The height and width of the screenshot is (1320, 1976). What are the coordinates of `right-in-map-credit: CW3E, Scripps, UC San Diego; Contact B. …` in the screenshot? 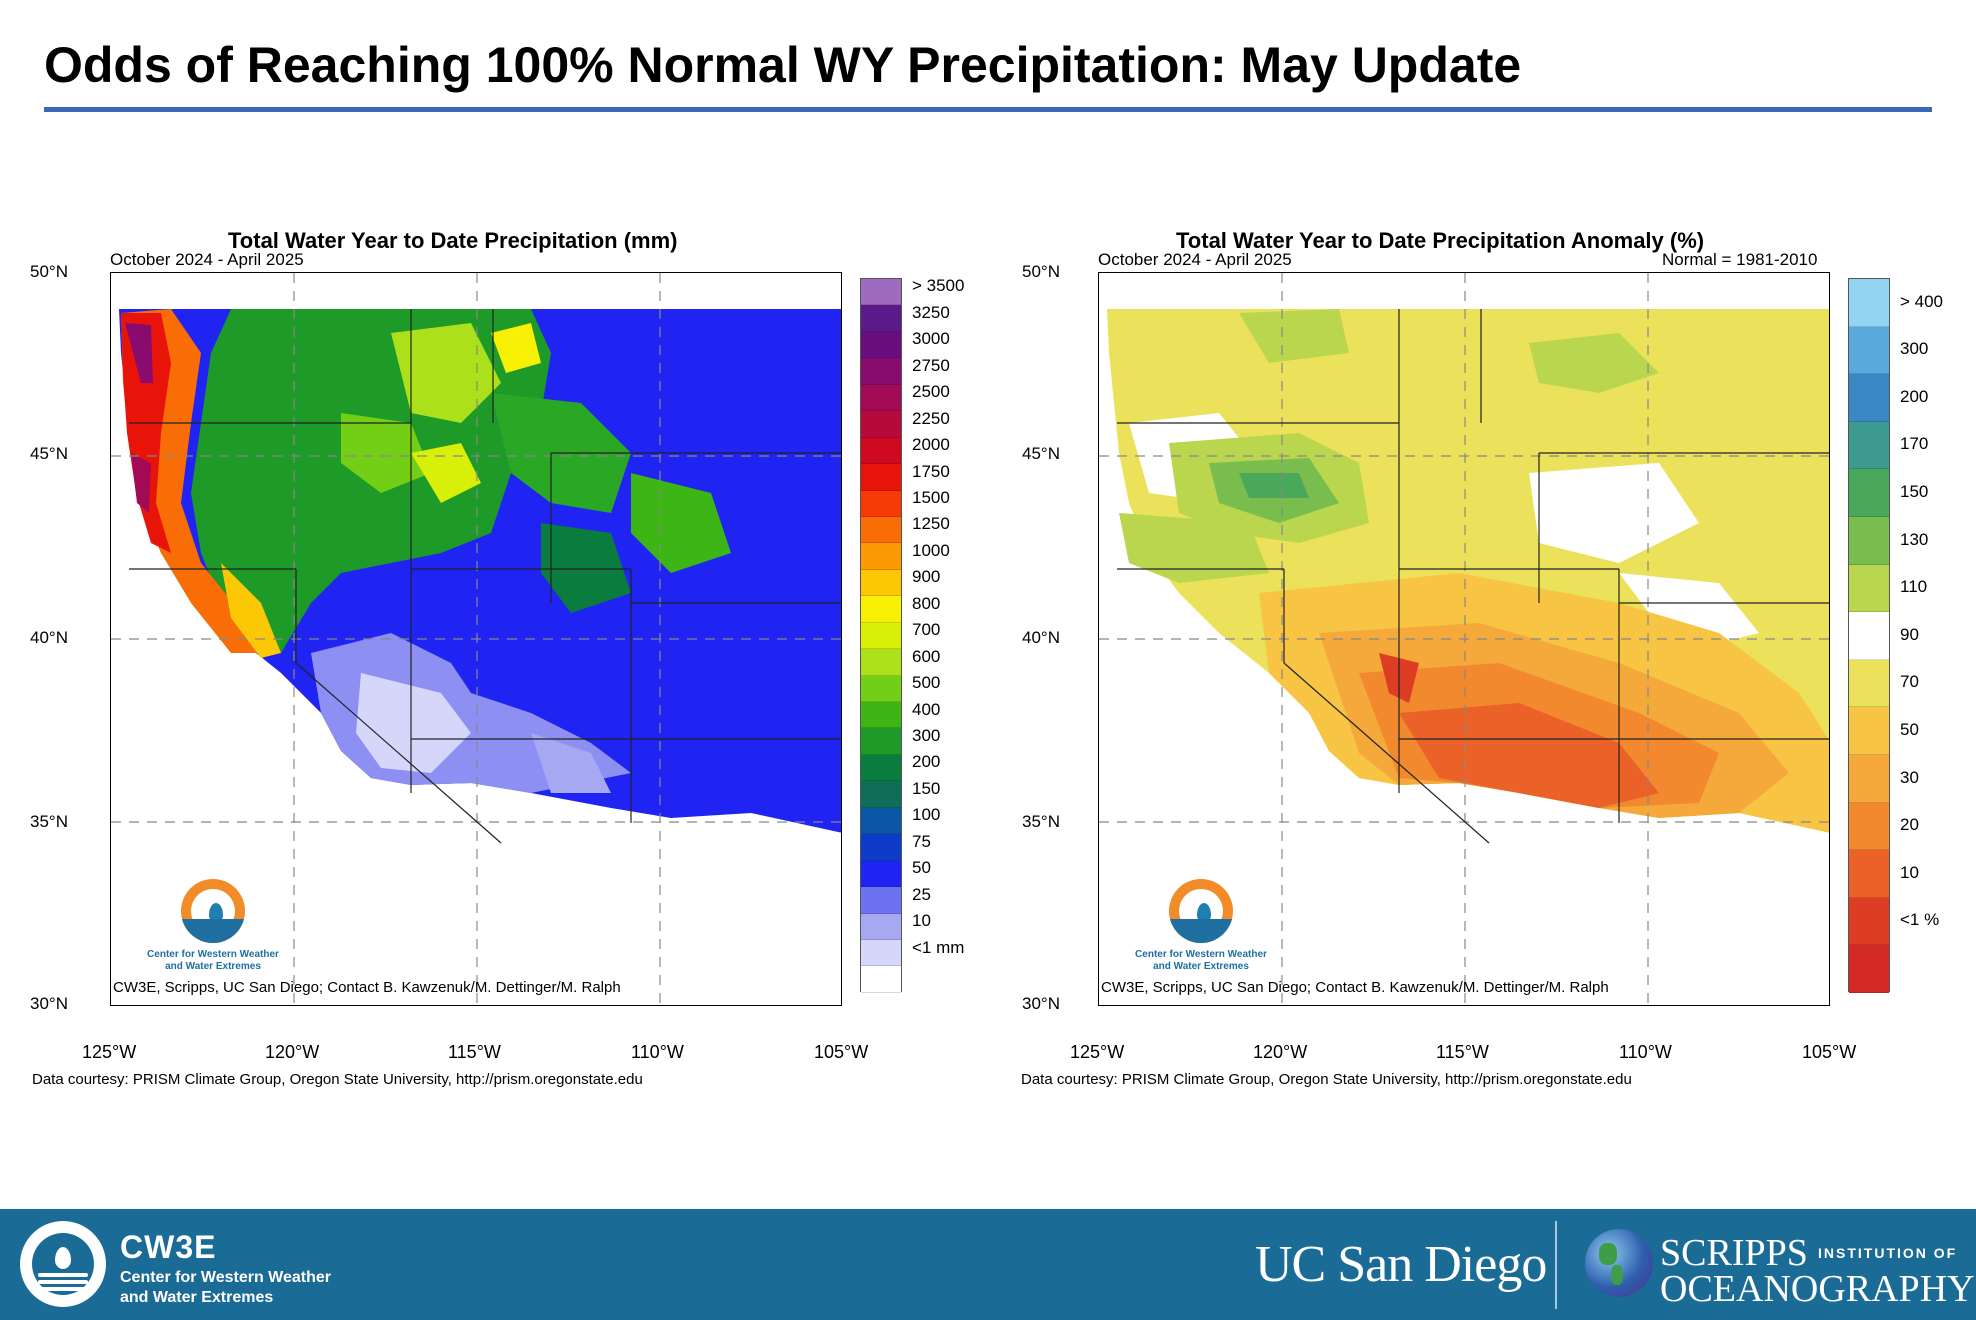 It's located at (1355, 987).